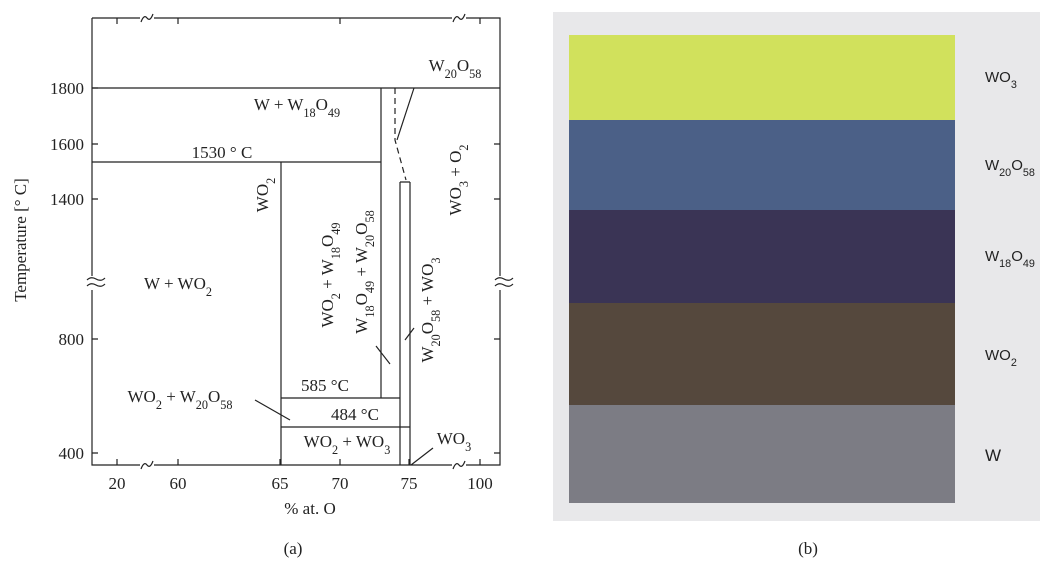 Image resolution: width=1052 pixels, height=561 pixels. Describe the element at coordinates (280, 483) in the screenshot. I see `x-tick-label: 65` at that location.